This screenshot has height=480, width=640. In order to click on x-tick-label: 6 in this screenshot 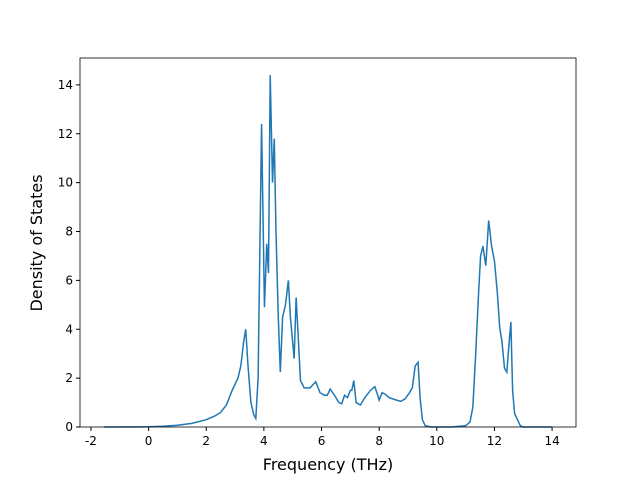, I will do `click(322, 441)`.